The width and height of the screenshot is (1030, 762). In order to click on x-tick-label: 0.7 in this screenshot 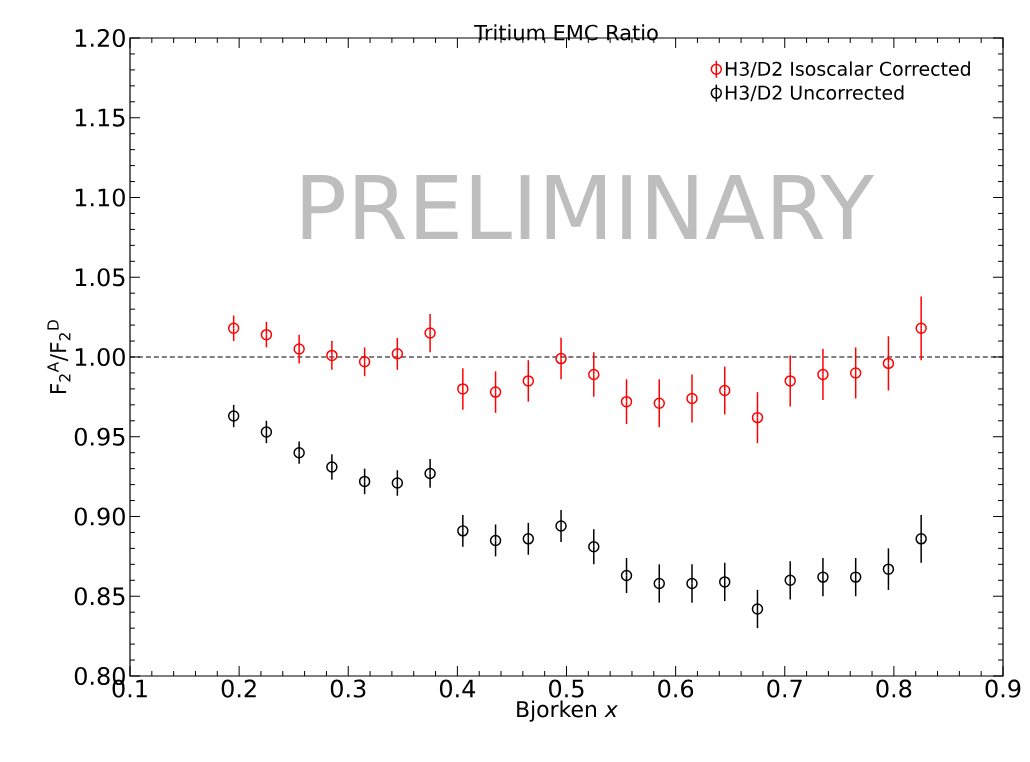, I will do `click(784, 688)`.